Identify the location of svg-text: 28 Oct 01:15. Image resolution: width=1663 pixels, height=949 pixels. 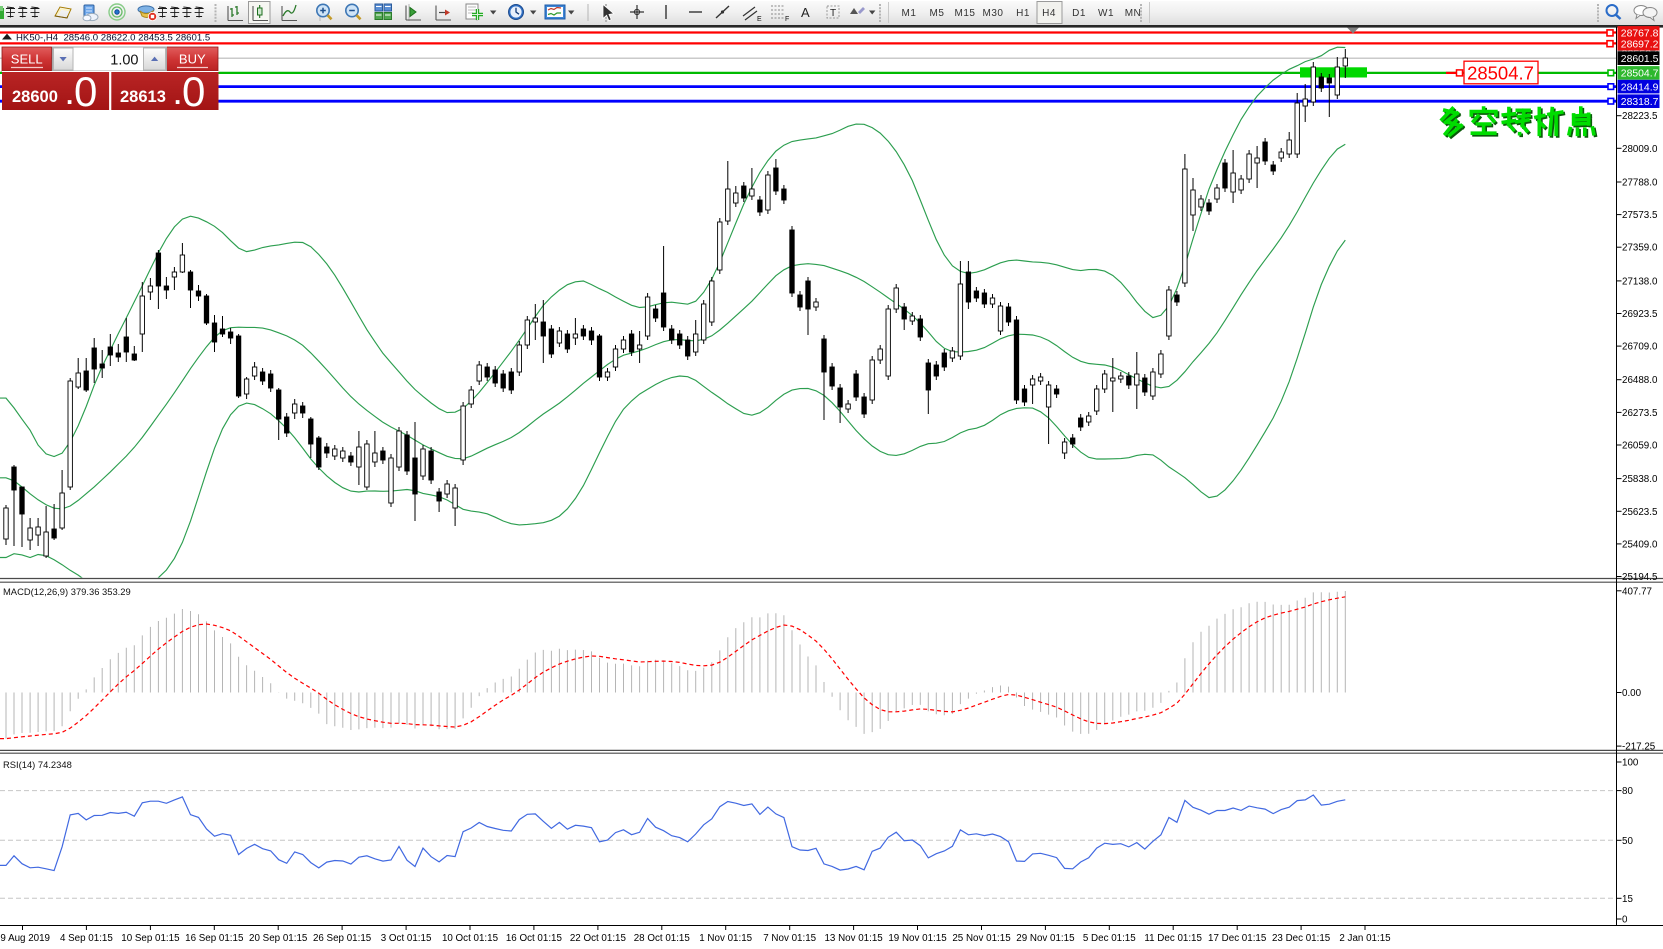
(662, 938).